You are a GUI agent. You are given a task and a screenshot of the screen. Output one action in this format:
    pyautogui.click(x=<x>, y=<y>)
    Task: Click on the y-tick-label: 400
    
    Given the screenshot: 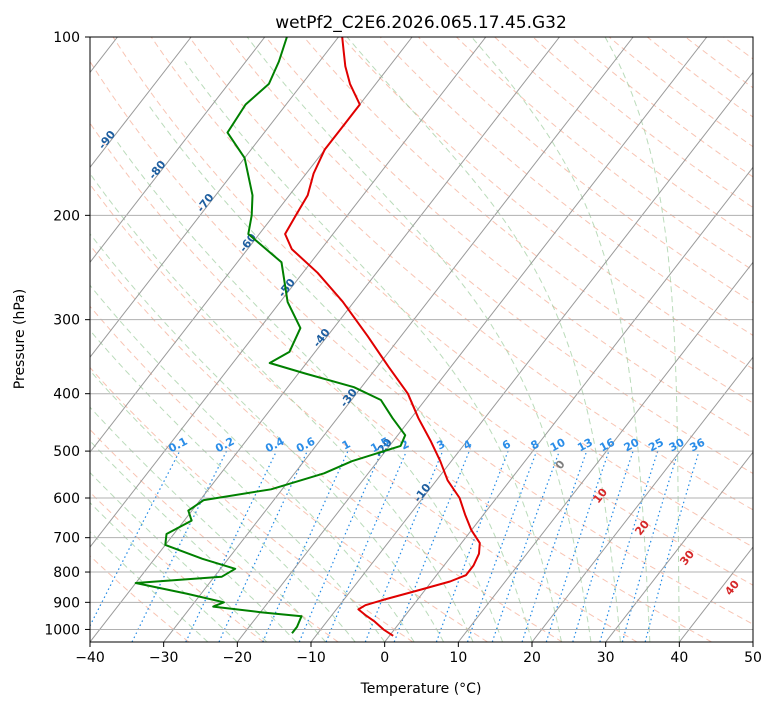 What is the action you would take?
    pyautogui.click(x=66, y=395)
    